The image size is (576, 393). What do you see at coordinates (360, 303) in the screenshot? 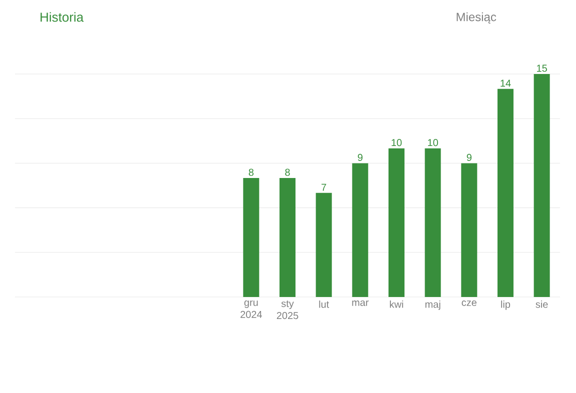
I see `x-tick-label: mar` at bounding box center [360, 303].